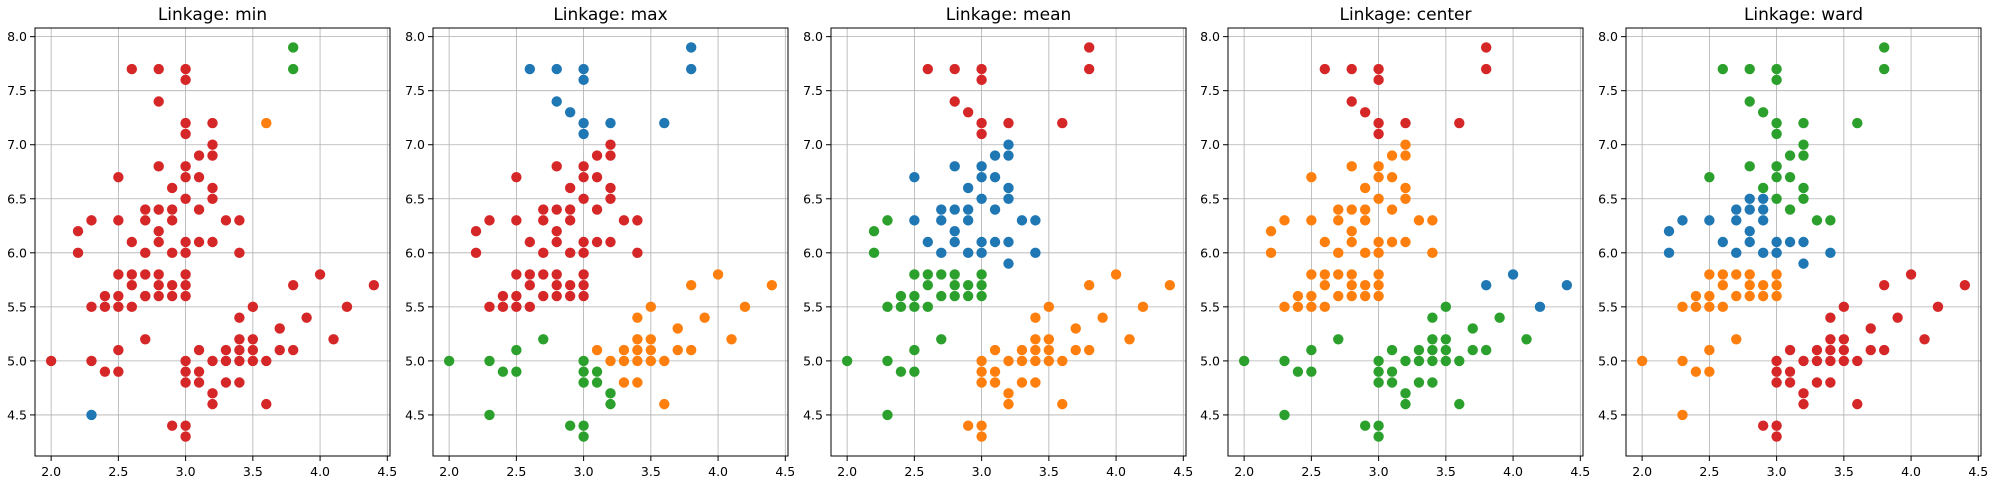  What do you see at coordinates (415, 306) in the screenshot?
I see `y-tick-label: 5.5` at bounding box center [415, 306].